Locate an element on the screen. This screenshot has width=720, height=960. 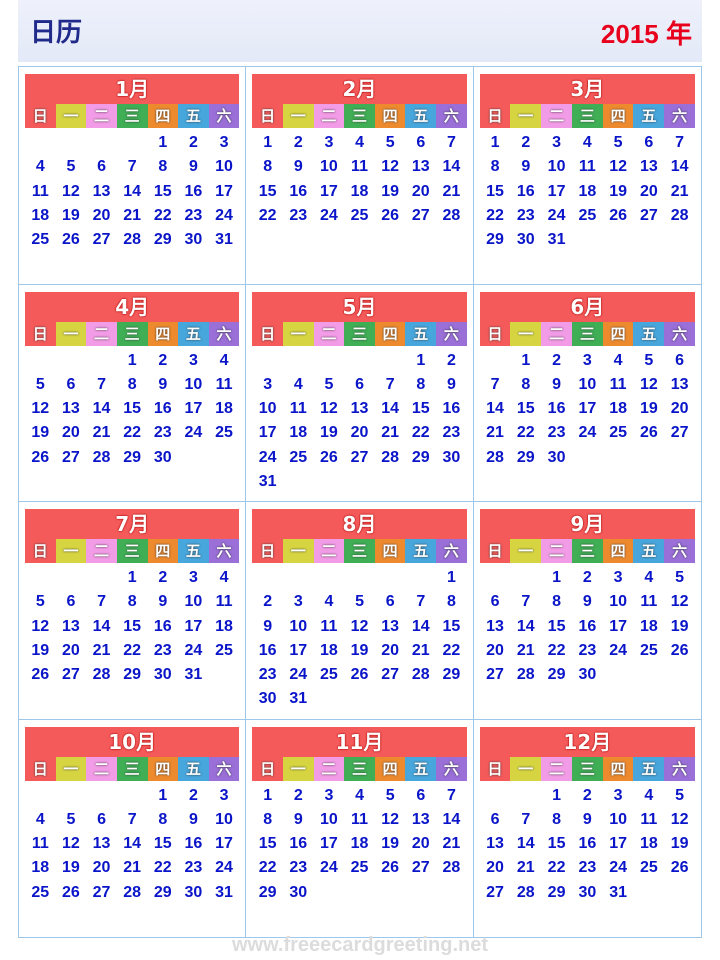
weekday-label: 五 is located at coordinates (649, 551).